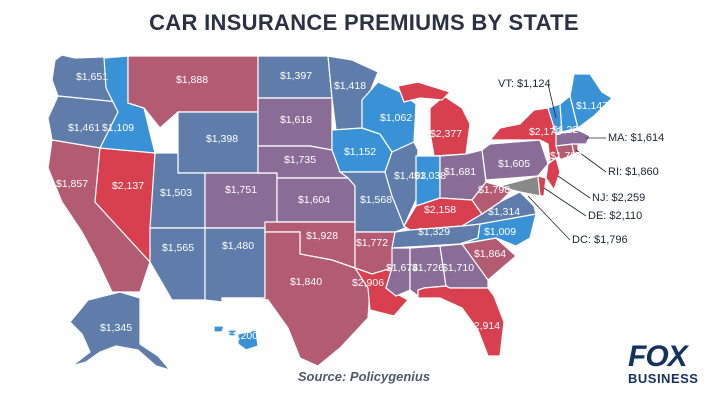 The width and height of the screenshot is (728, 400). I want to click on value-label-az: $1,565, so click(178, 248).